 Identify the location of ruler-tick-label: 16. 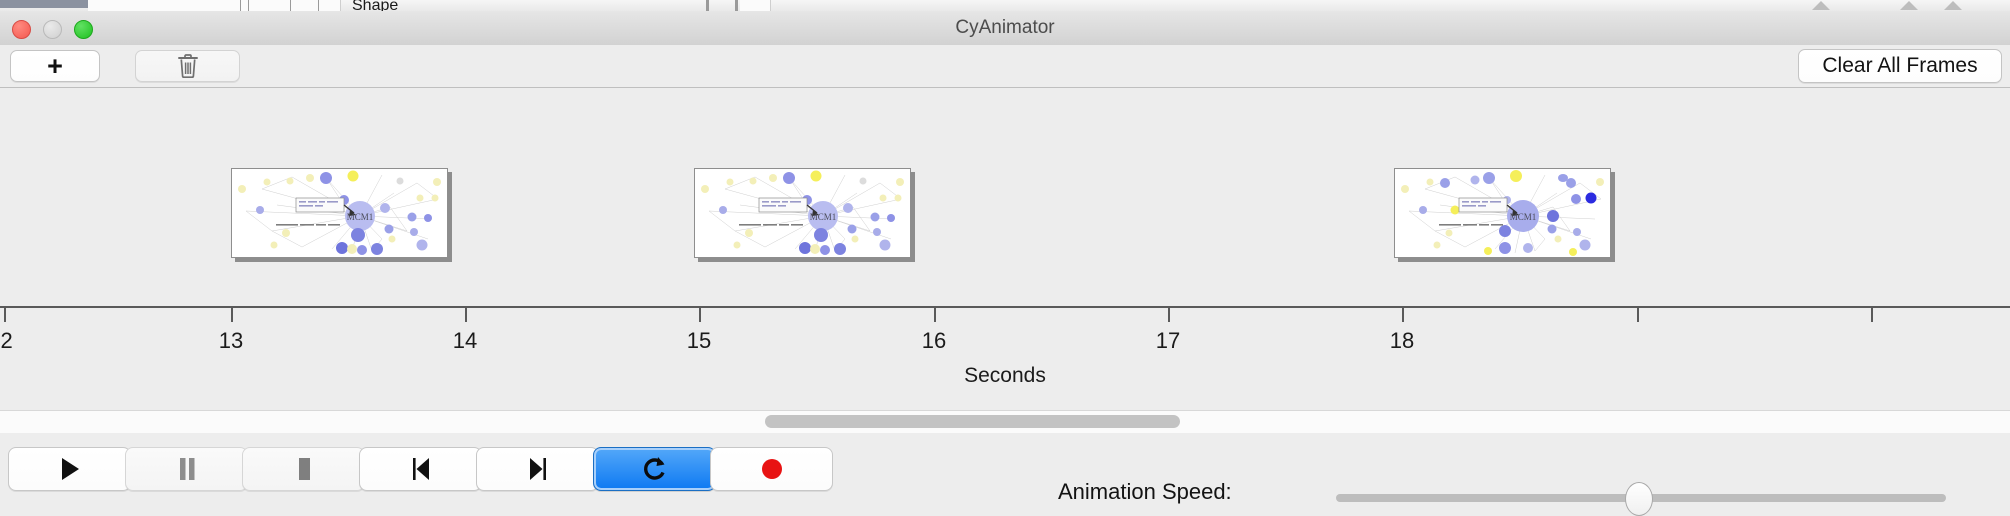
(934, 340).